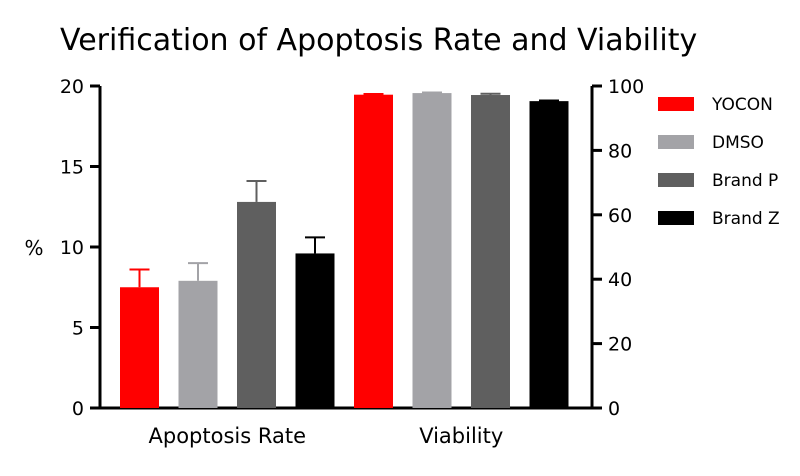  I want to click on legend-label: Brand P, so click(745, 181).